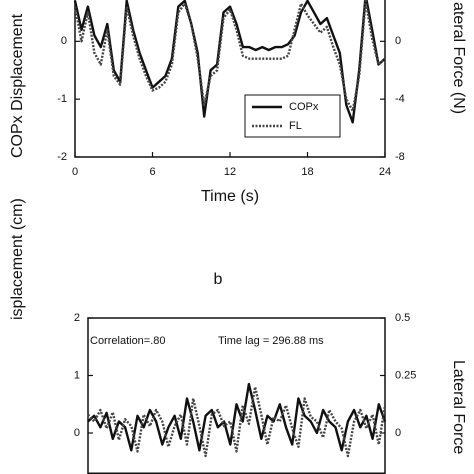 The width and height of the screenshot is (474, 474). What do you see at coordinates (218, 279) in the screenshot?
I see `panel-label: b` at bounding box center [218, 279].